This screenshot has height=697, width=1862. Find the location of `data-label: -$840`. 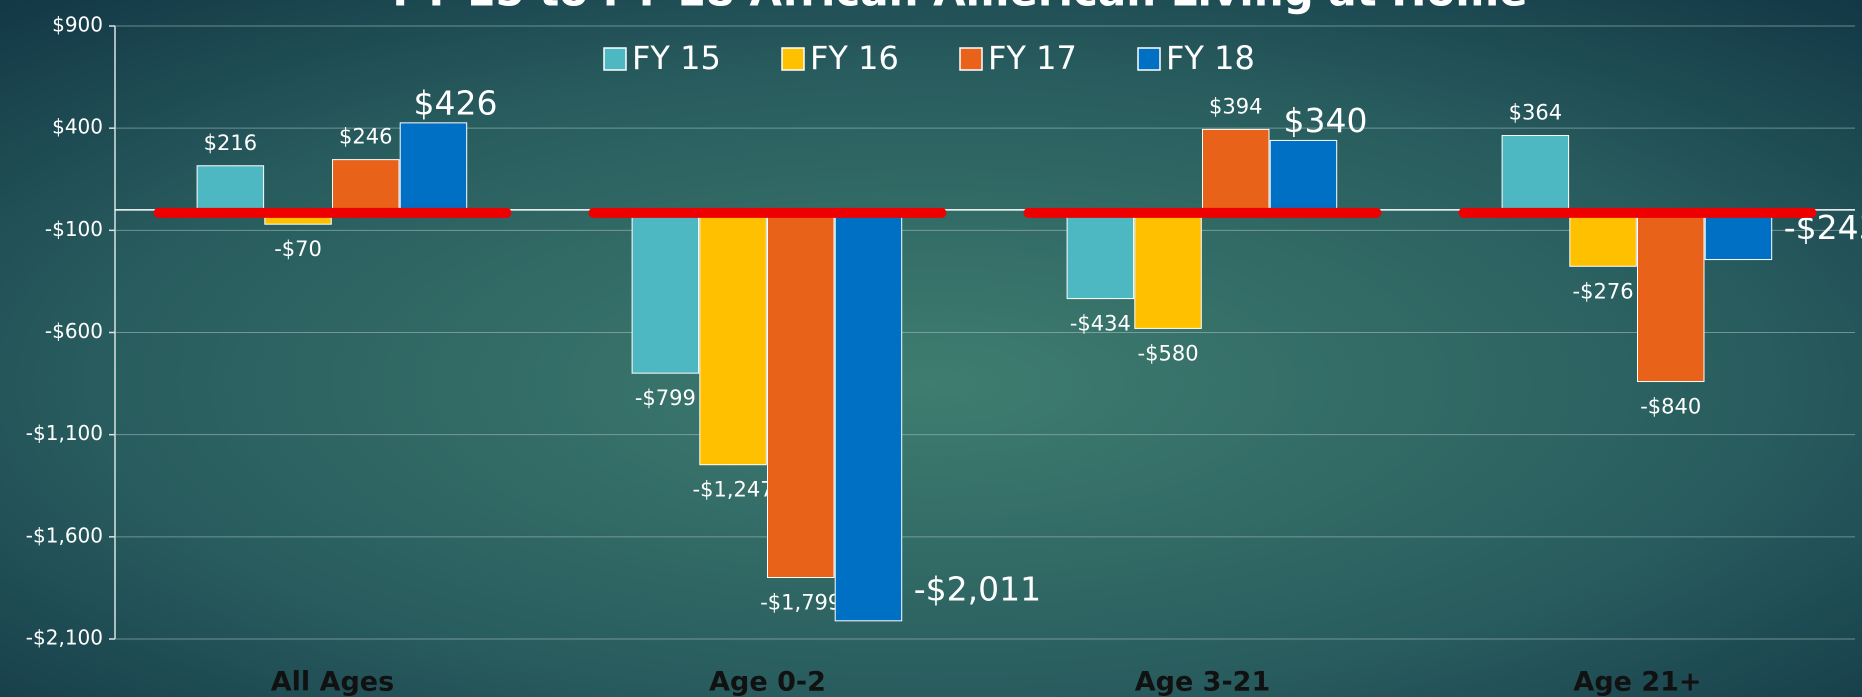

data-label: -$840 is located at coordinates (1670, 407).